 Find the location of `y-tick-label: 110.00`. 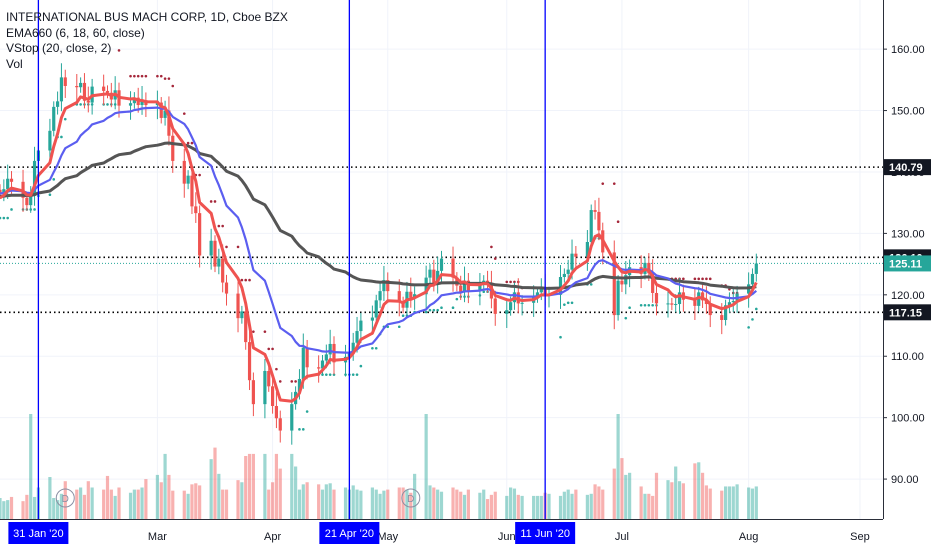

y-tick-label: 110.00 is located at coordinates (907, 357).